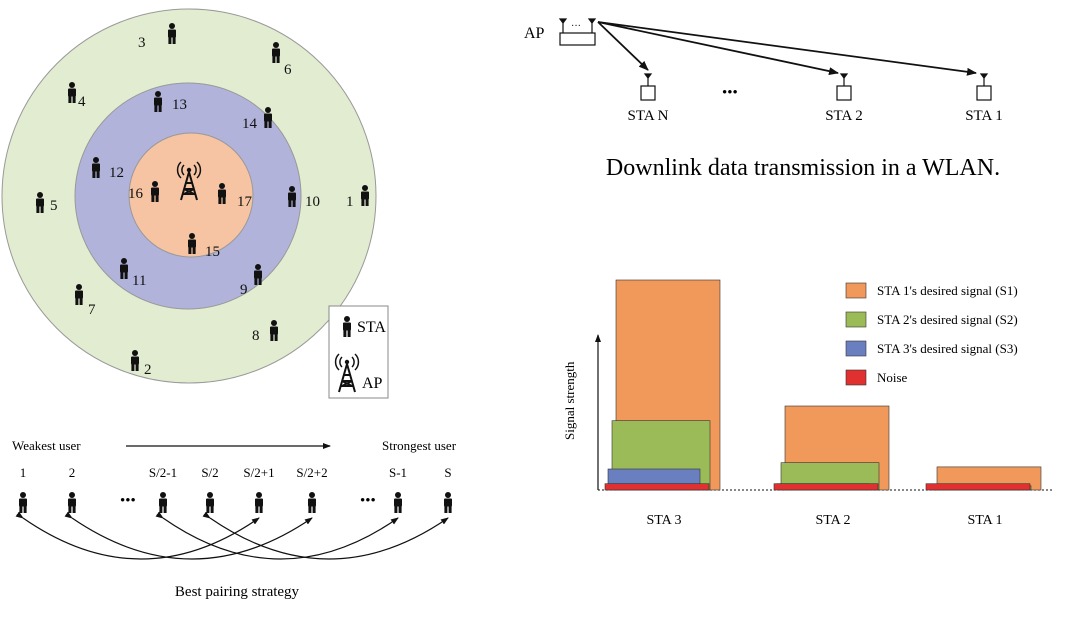 This screenshot has height=618, width=1074. I want to click on ap-router-icon: ···, so click(577, 32).